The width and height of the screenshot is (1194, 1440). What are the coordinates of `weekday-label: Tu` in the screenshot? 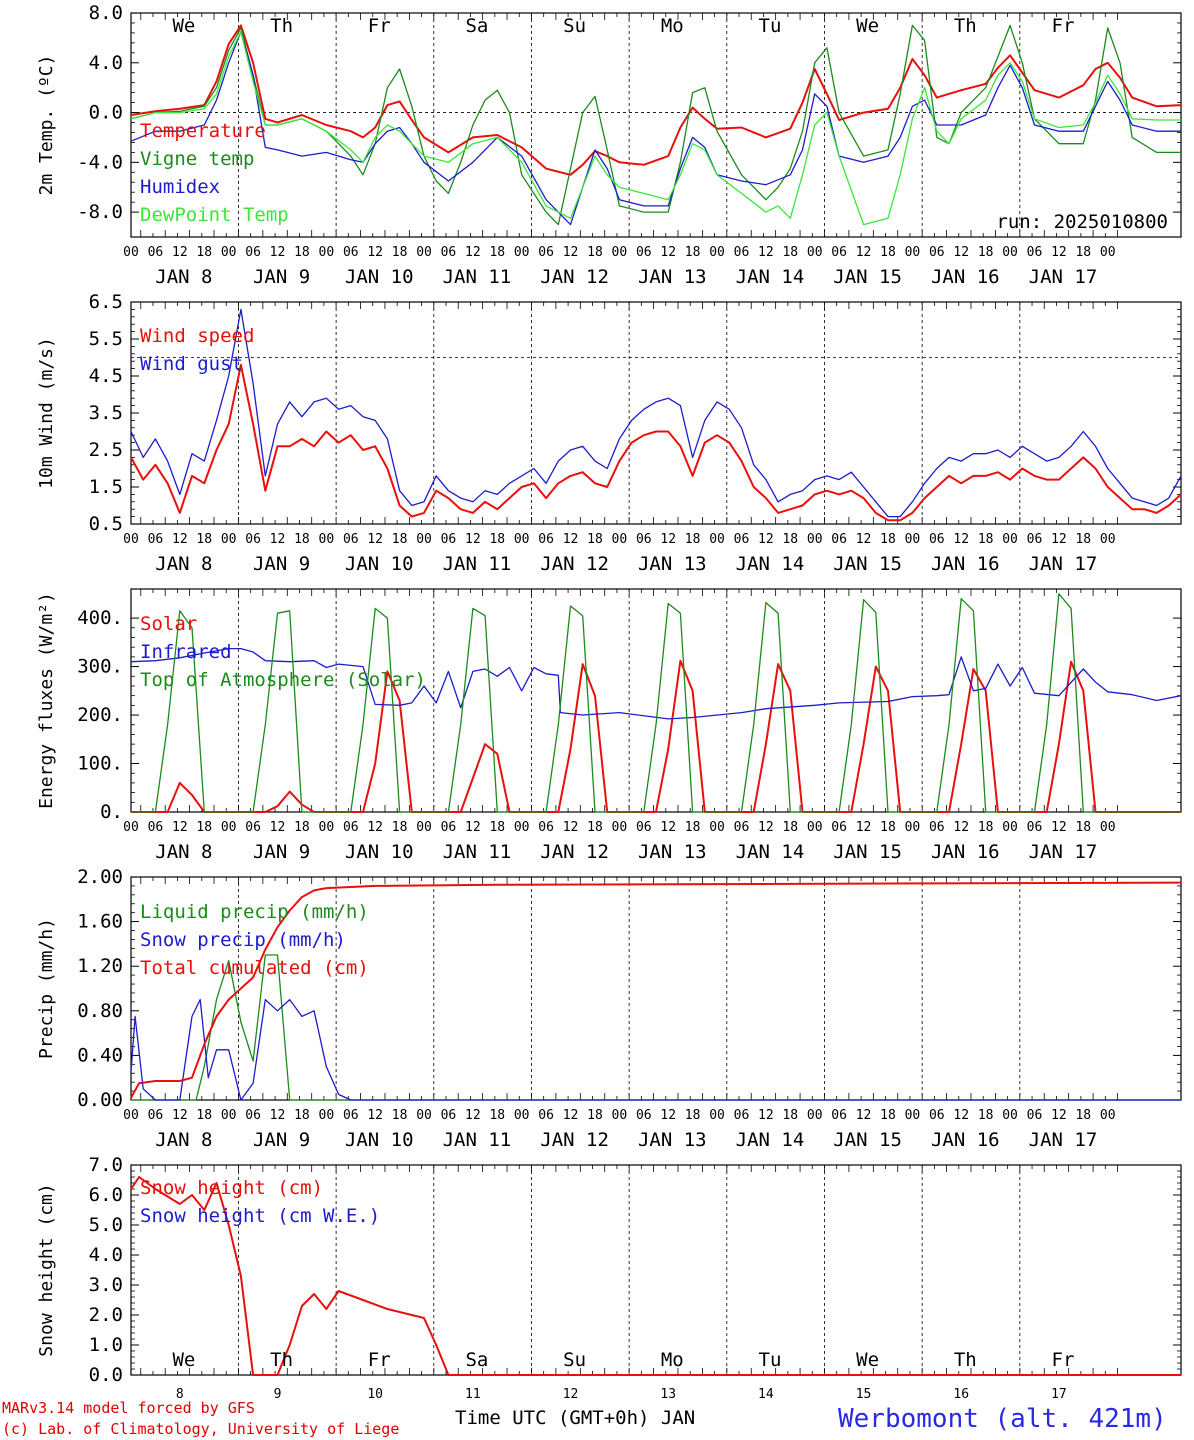 It's located at (770, 1360).